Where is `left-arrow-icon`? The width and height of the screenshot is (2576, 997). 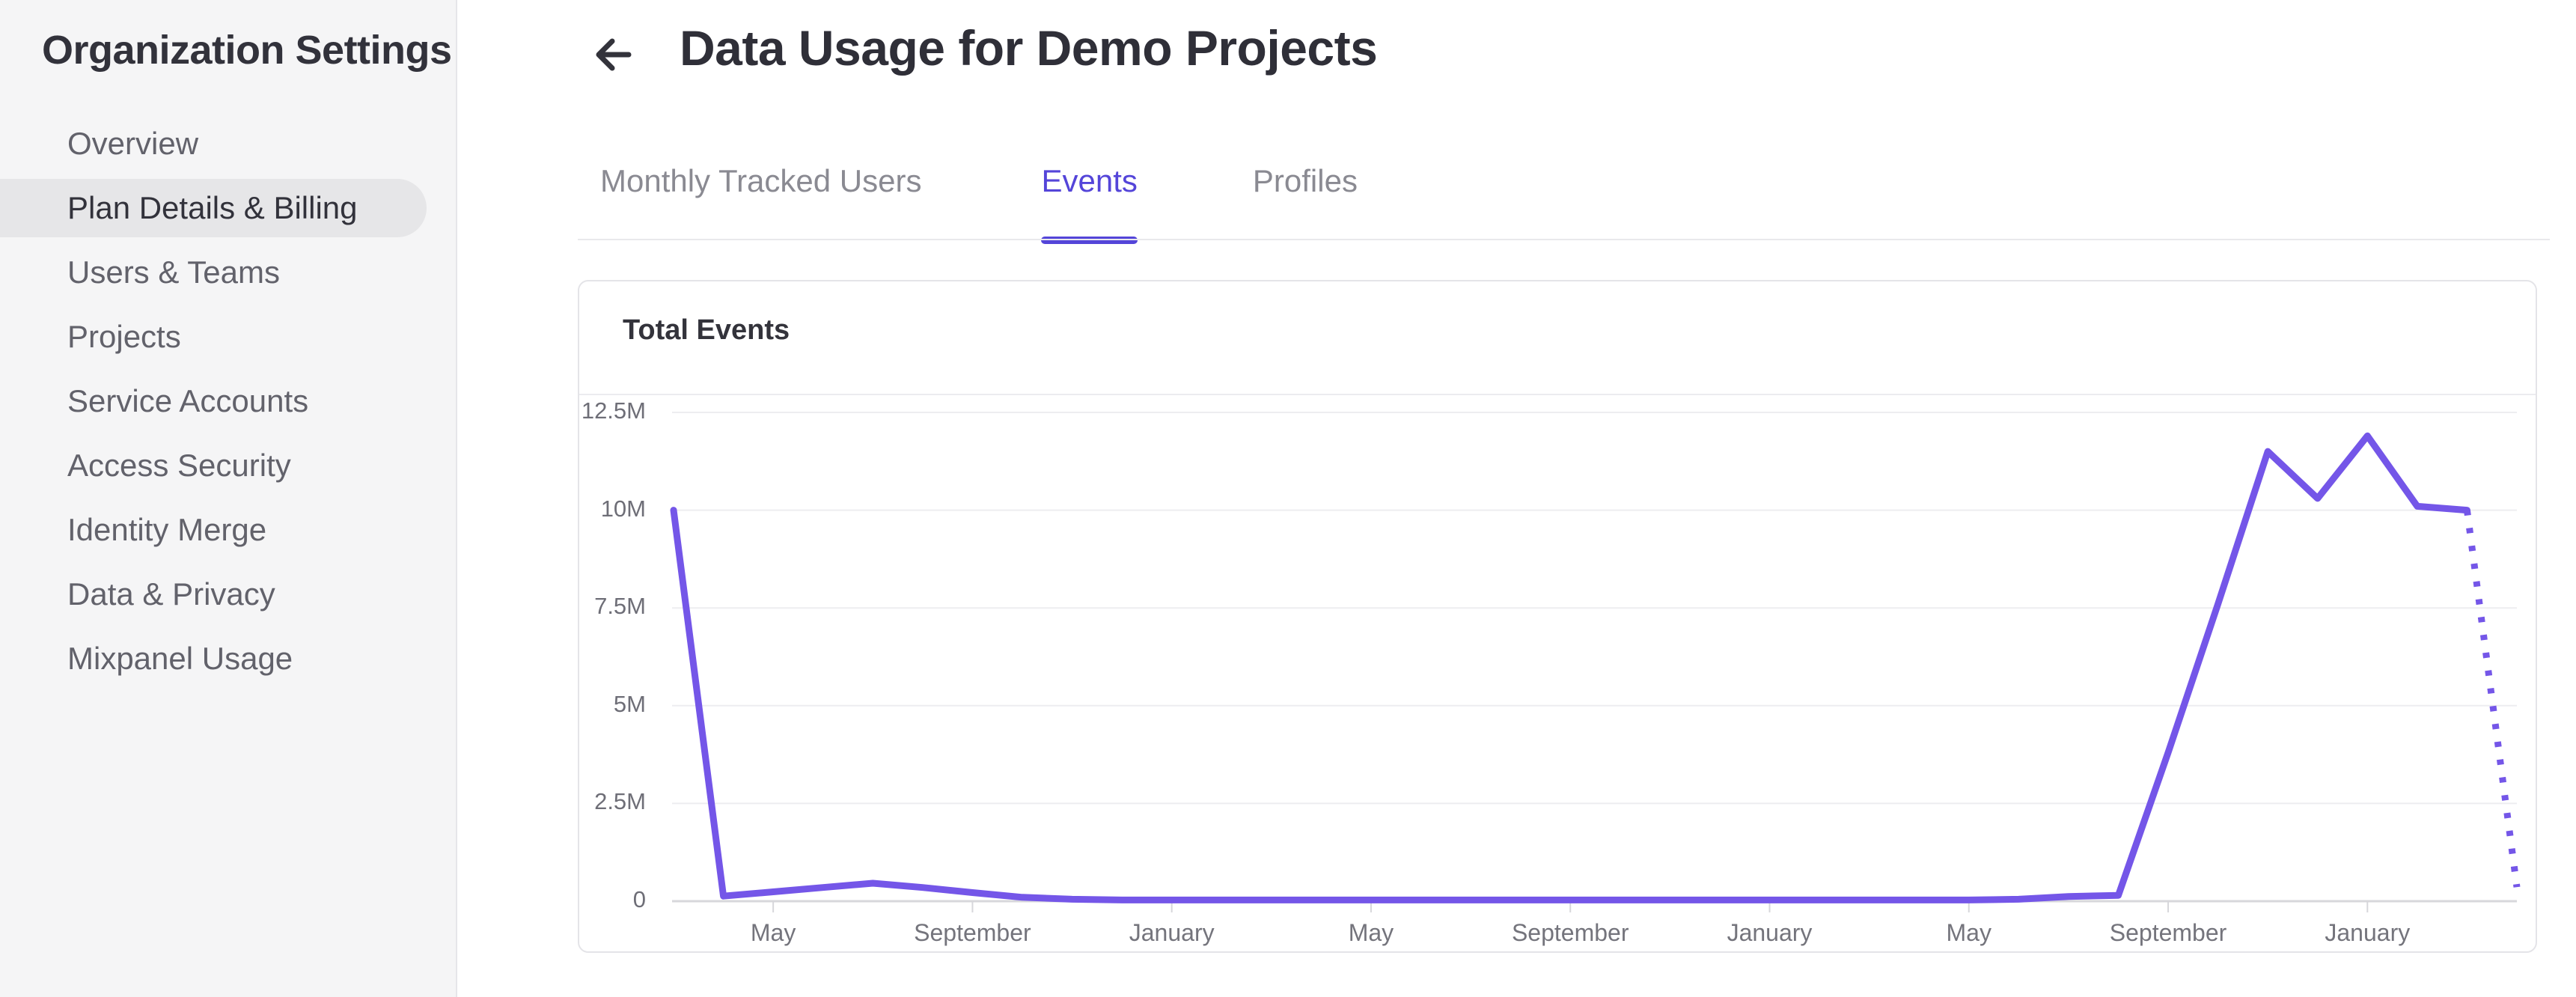
left-arrow-icon is located at coordinates (614, 54).